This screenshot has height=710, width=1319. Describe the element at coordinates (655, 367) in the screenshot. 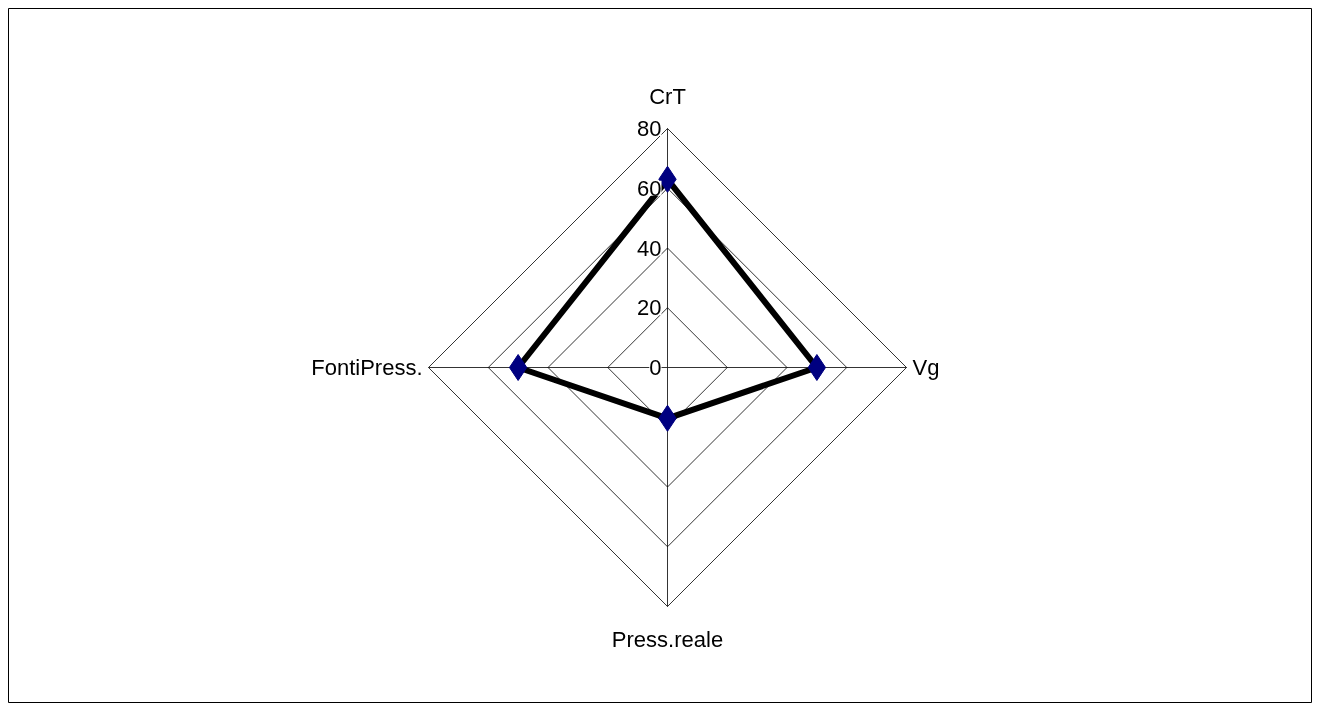

I see `y-tick-label: 0` at that location.